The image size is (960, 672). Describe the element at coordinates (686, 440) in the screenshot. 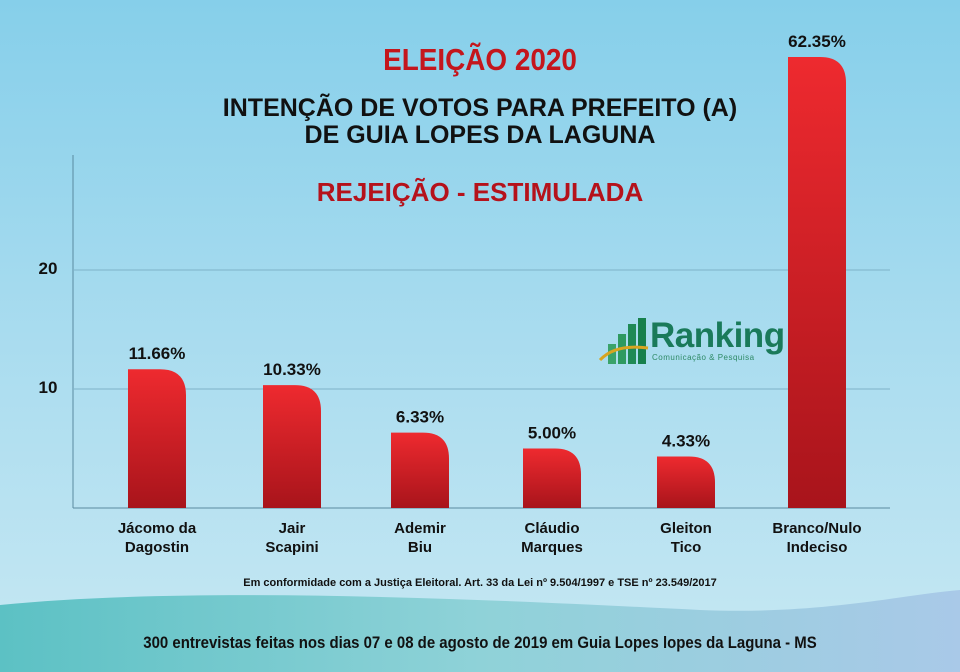

I see `data-label: 4.33%` at that location.